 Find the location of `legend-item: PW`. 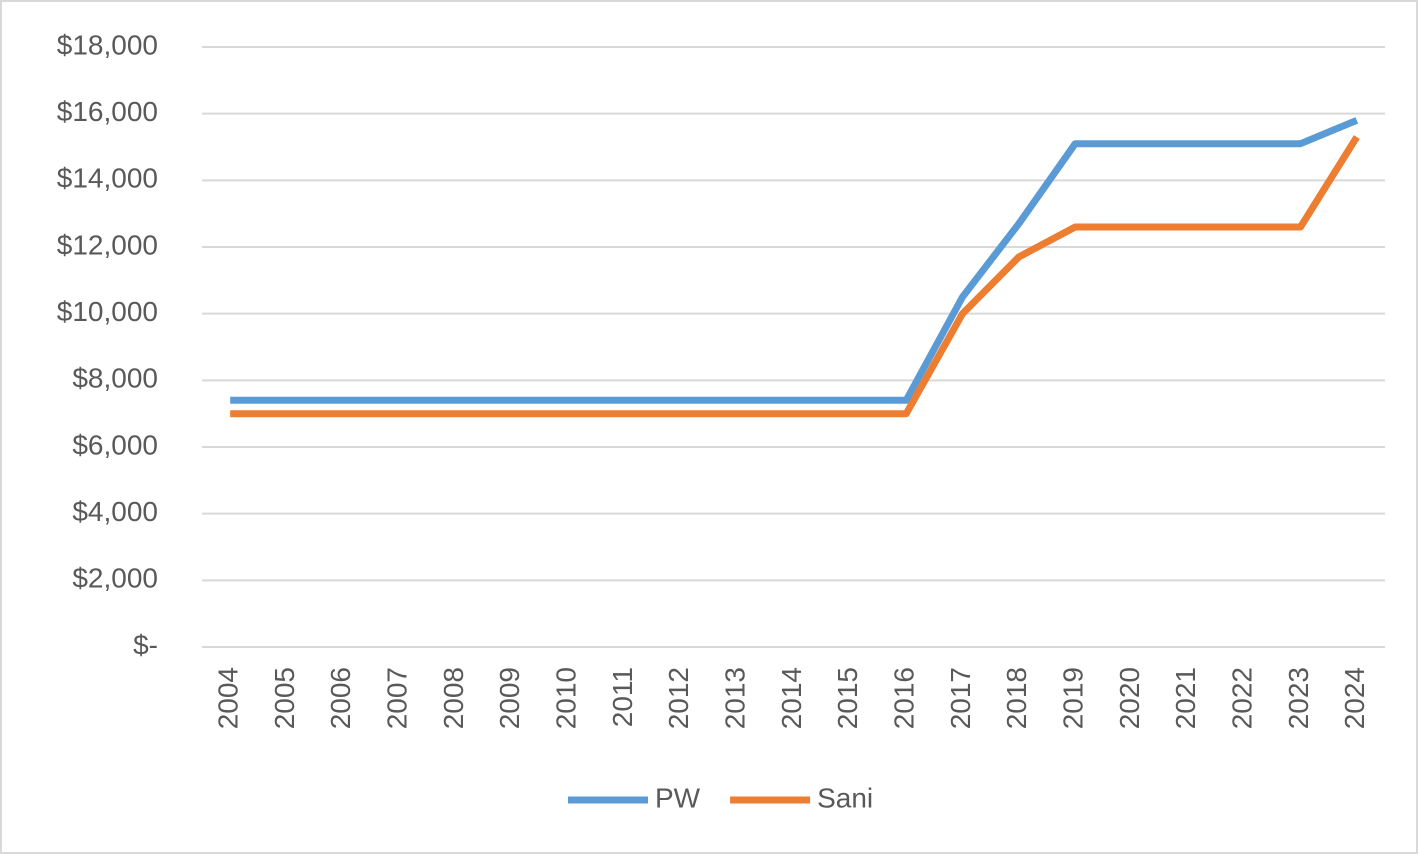

legend-item: PW is located at coordinates (634, 797).